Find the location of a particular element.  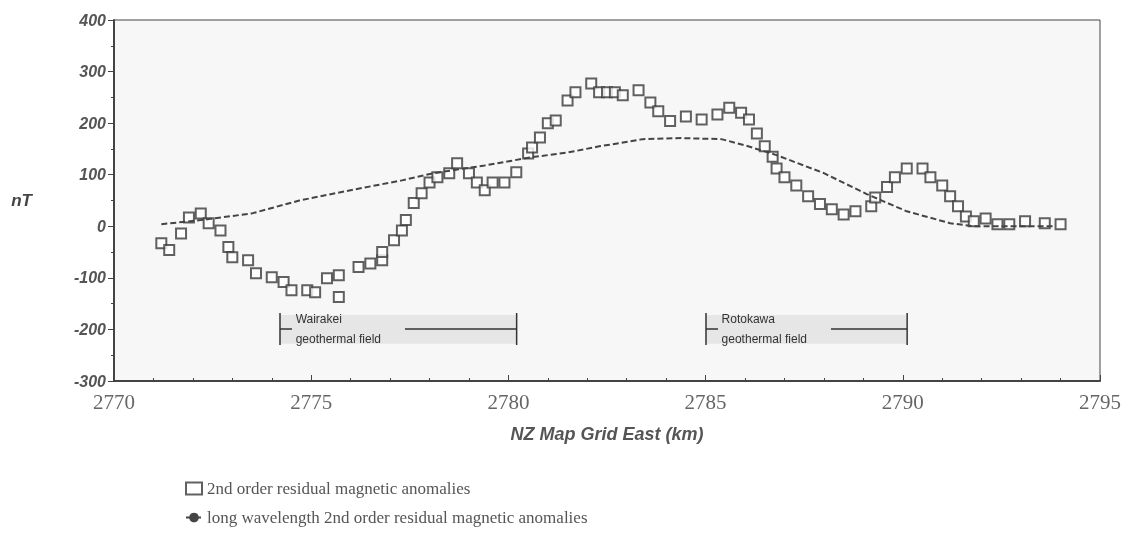

x-tick-label: 2780 is located at coordinates (508, 401).